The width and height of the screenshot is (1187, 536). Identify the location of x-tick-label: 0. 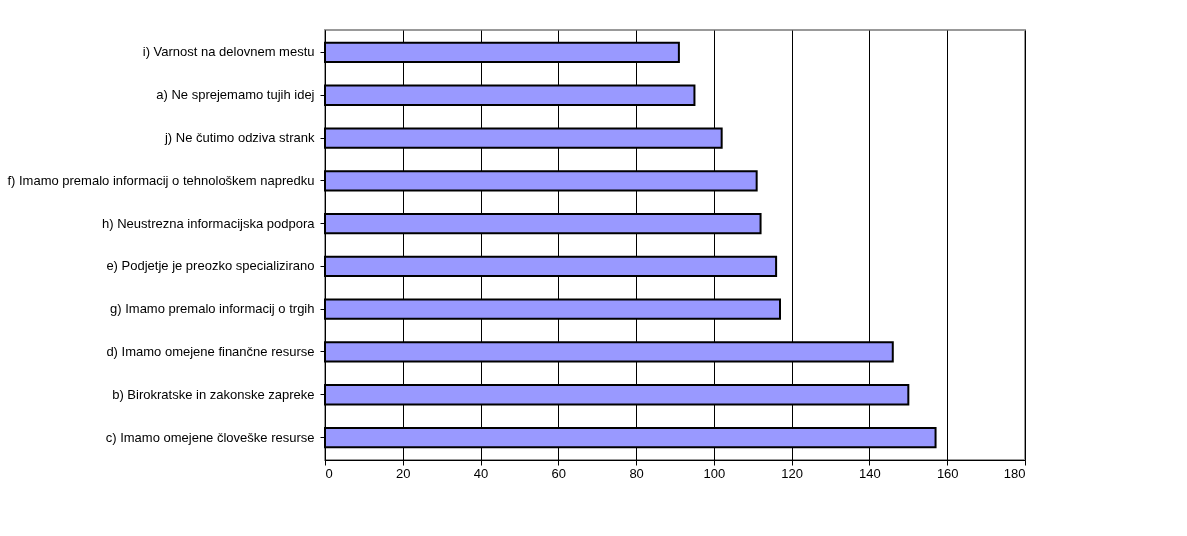
(329, 473).